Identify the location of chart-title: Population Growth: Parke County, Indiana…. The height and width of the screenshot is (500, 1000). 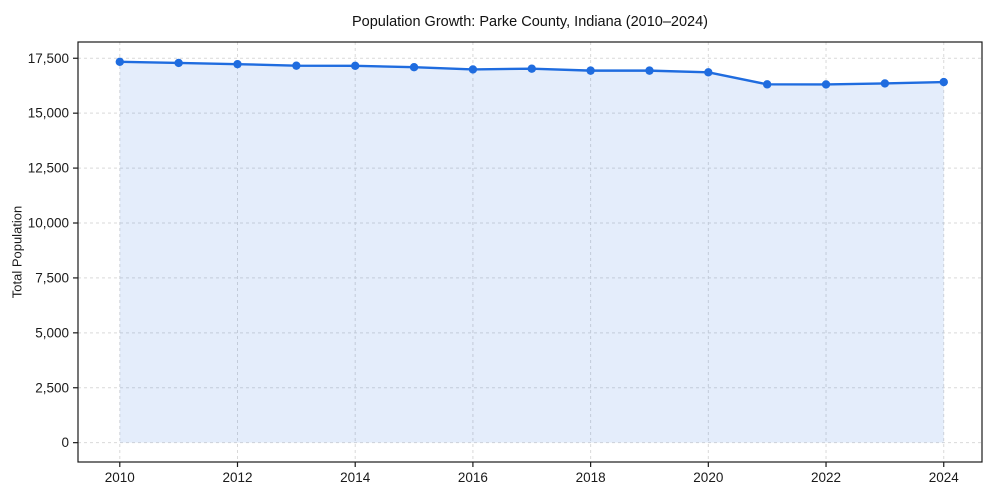
(529, 22).